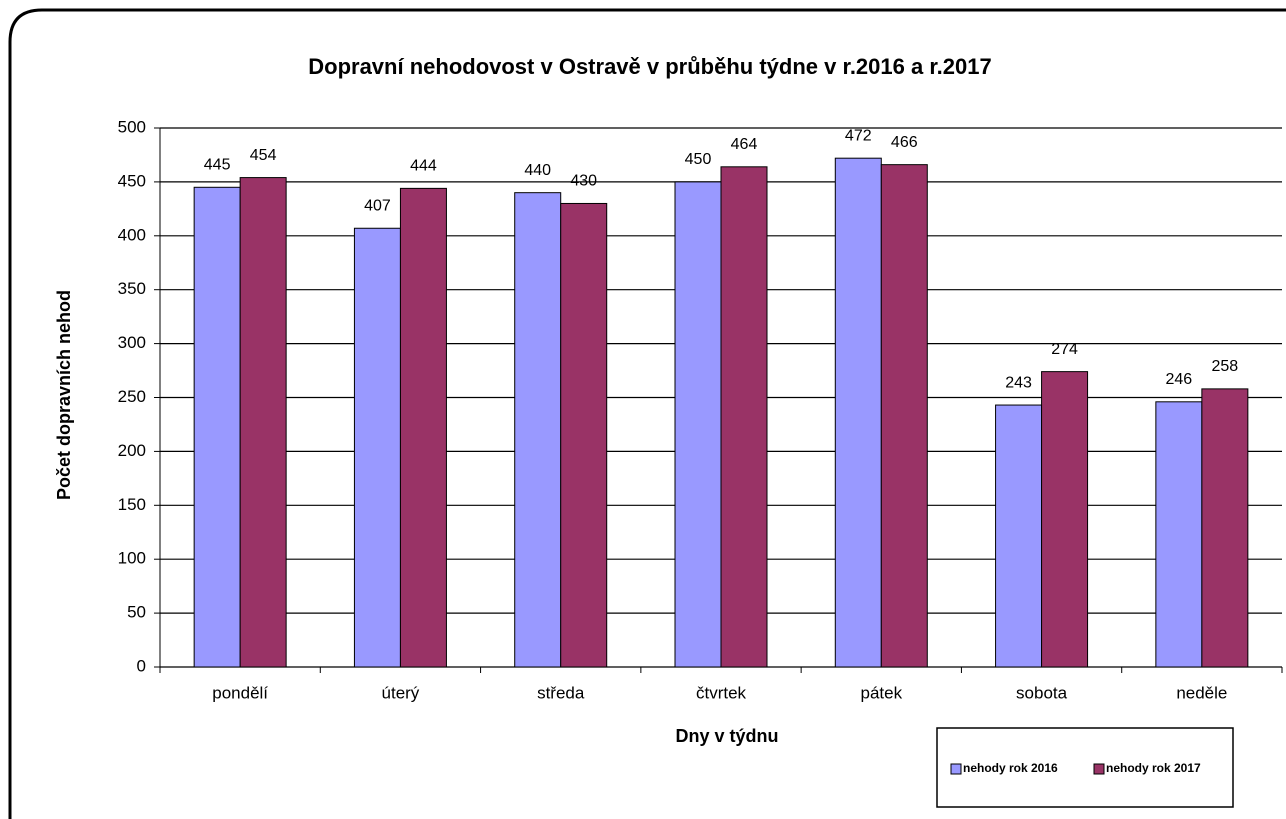  I want to click on data-label: 430, so click(583, 181).